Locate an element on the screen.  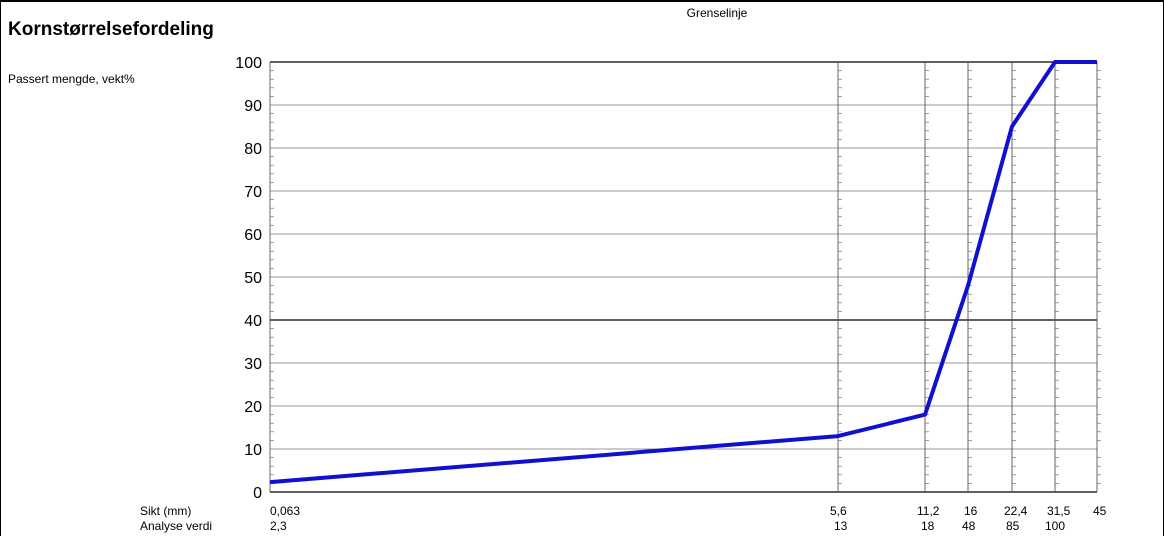
sieve-size-label: 0,063 is located at coordinates (285, 511).